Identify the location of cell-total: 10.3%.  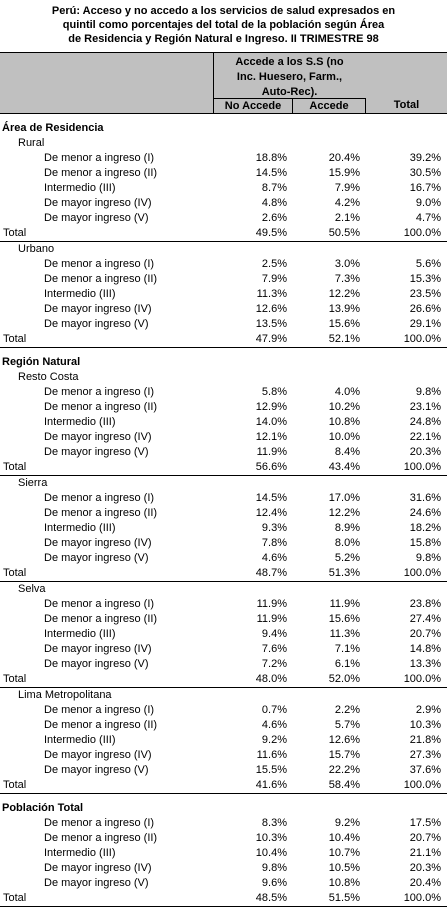
(425, 725).